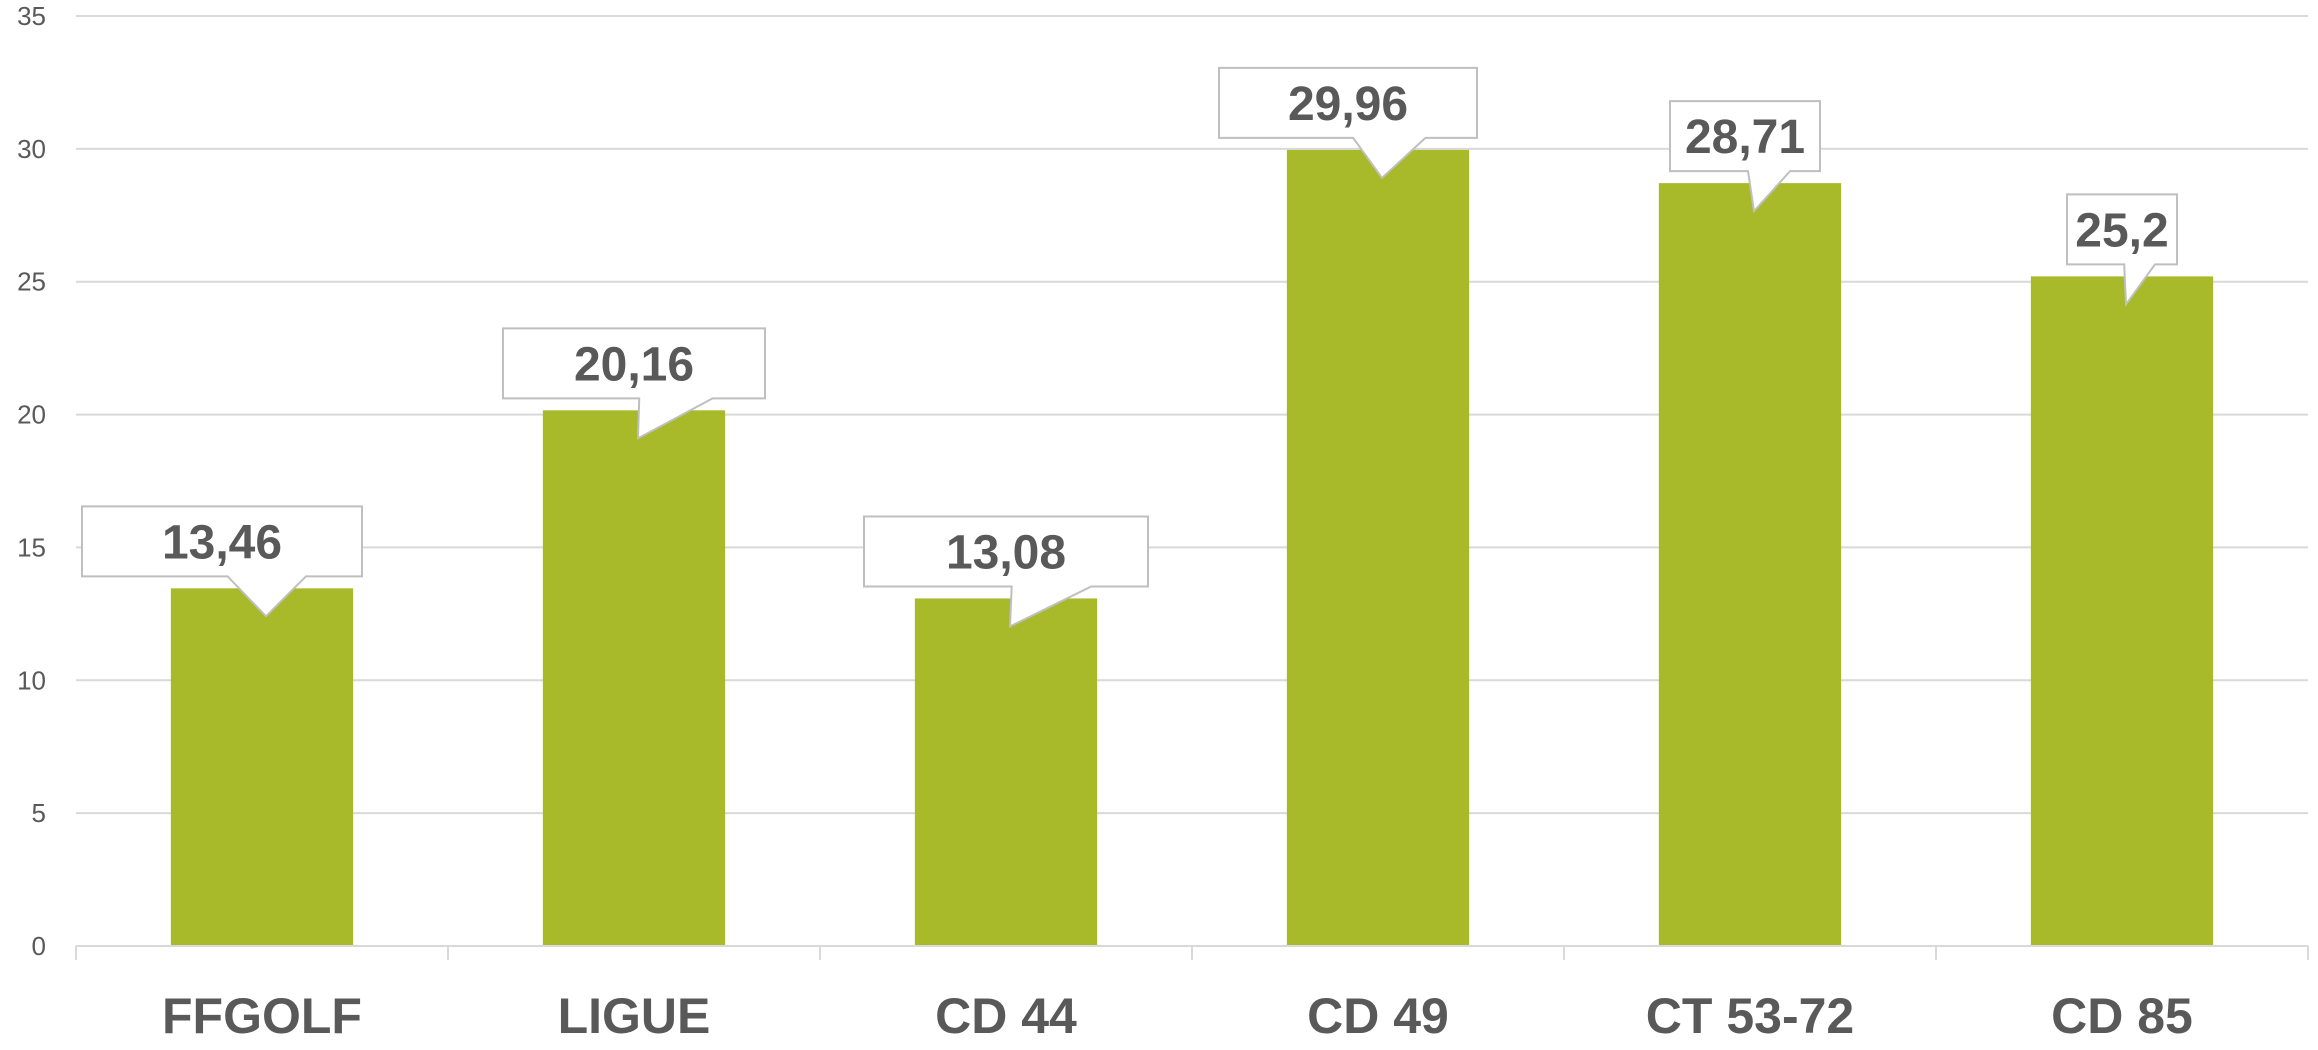  What do you see at coordinates (2121, 230) in the screenshot?
I see `data-label: 25,2` at bounding box center [2121, 230].